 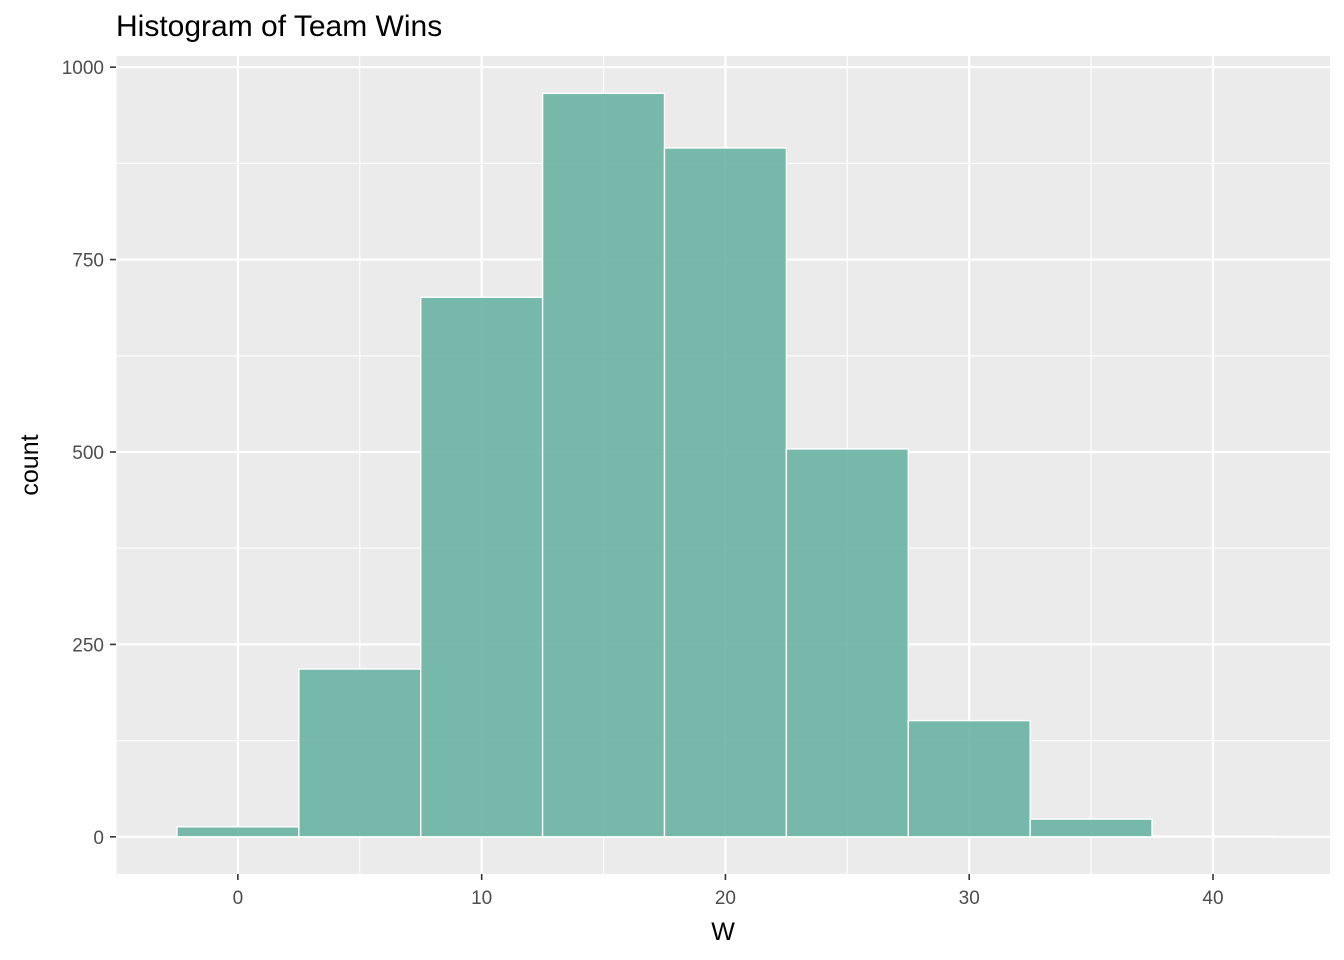 What do you see at coordinates (279, 26) in the screenshot?
I see `chart-title: Histogram of Team Wins` at bounding box center [279, 26].